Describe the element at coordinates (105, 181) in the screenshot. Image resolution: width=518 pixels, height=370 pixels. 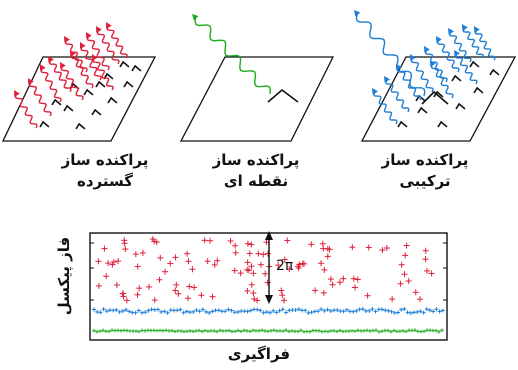
I see `caption-distributed-line2: گسترده` at that location.